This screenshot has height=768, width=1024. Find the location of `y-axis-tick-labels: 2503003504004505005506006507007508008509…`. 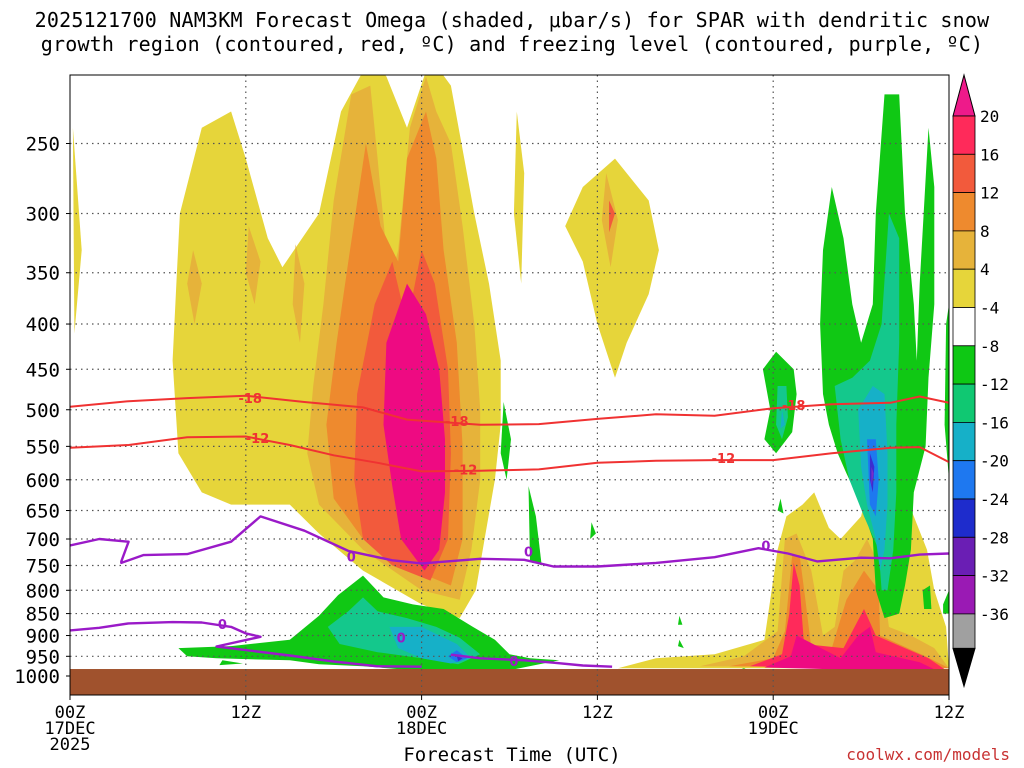

y-axis-tick-labels: 2503003504004505005506006507007508008509… is located at coordinates (42, 411).